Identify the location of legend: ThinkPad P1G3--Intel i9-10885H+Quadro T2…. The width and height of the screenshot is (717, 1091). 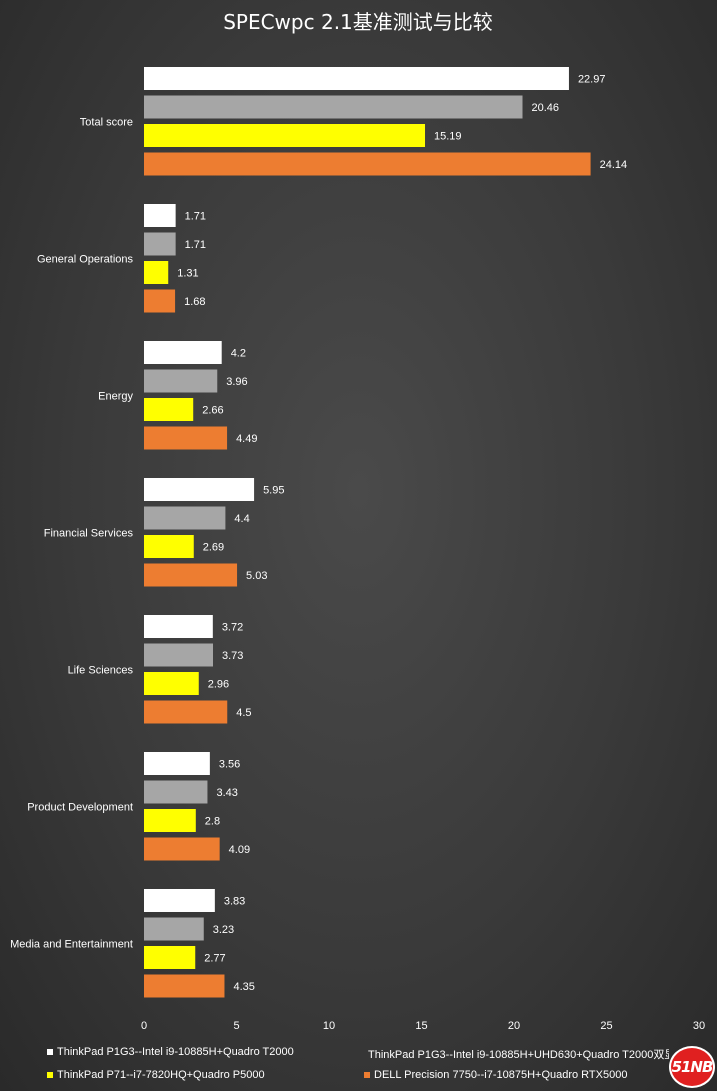
(358, 1065).